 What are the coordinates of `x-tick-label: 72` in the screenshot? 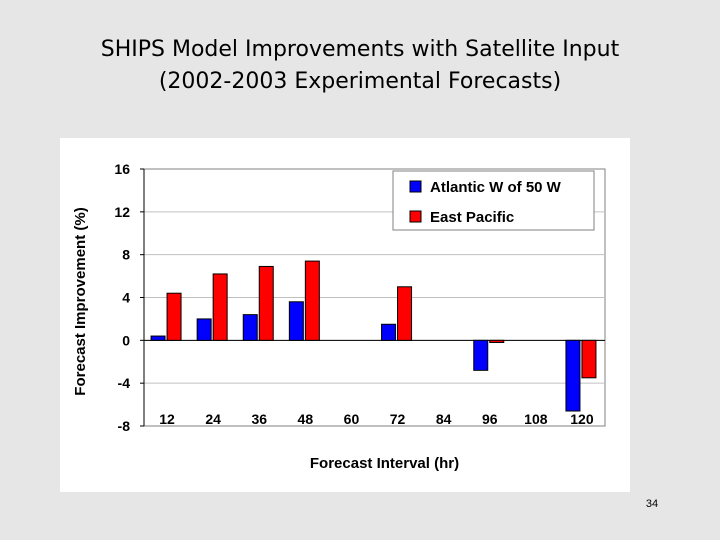 It's located at (398, 419).